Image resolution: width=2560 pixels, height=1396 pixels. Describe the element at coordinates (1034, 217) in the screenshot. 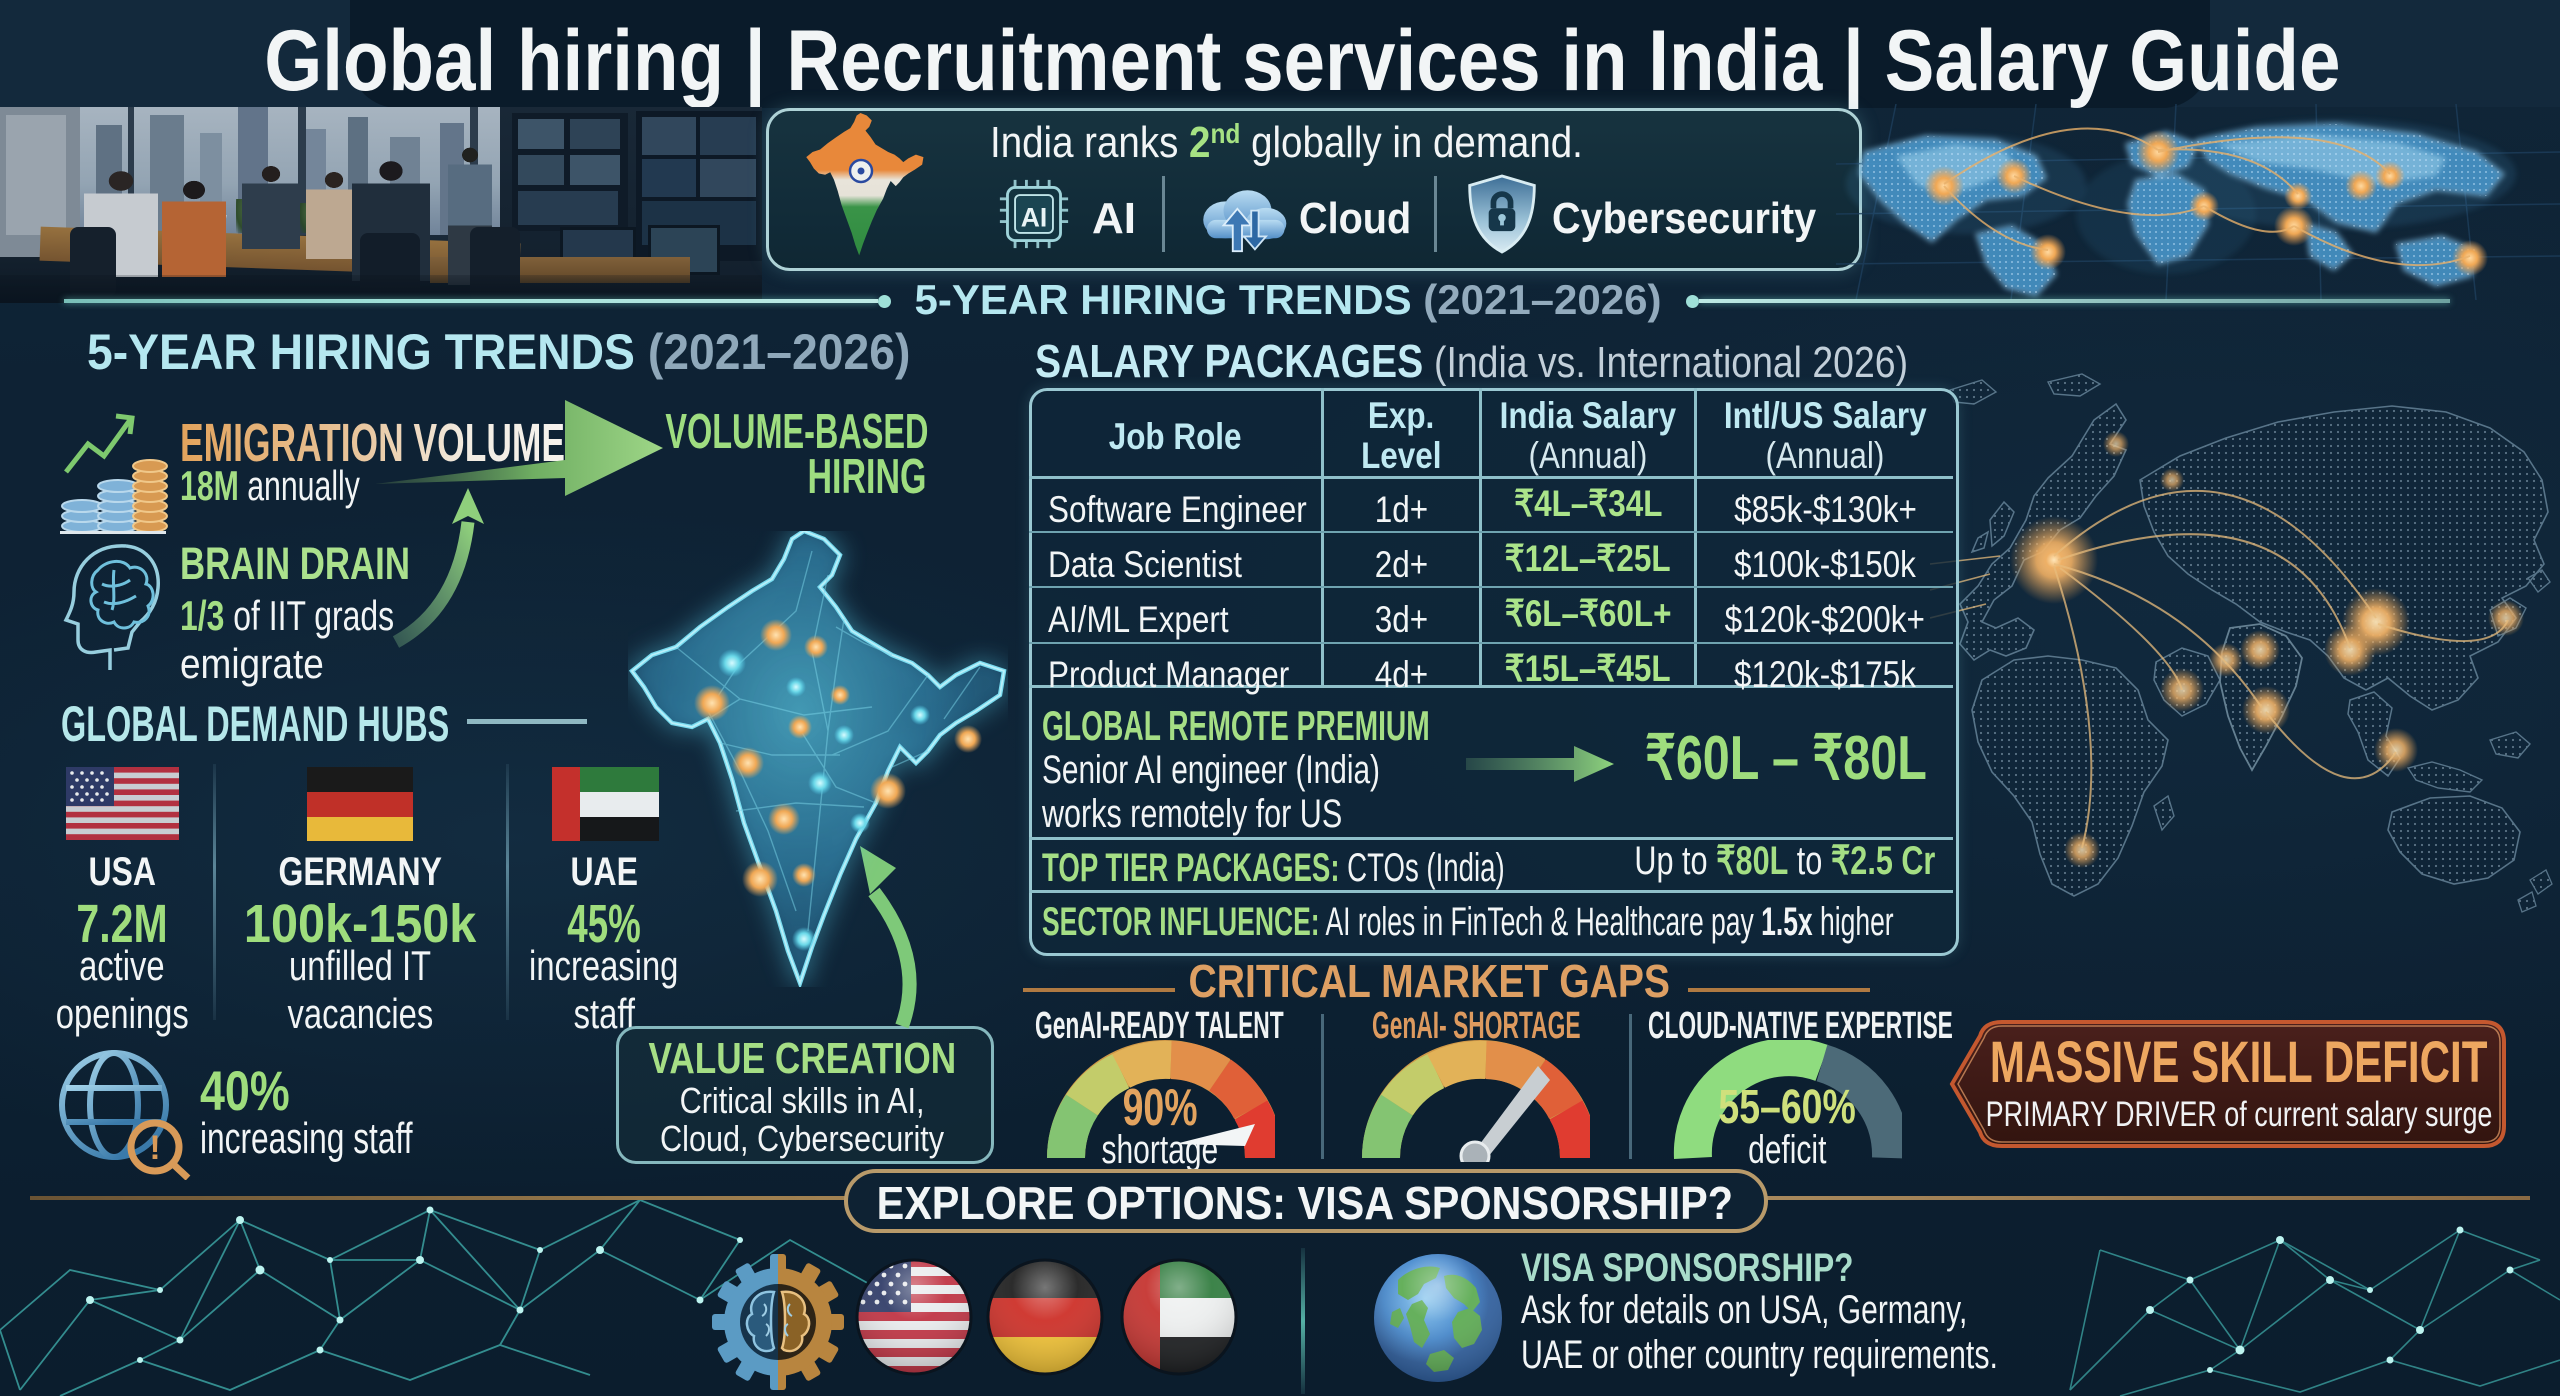

I see `svg-text: AI` at that location.